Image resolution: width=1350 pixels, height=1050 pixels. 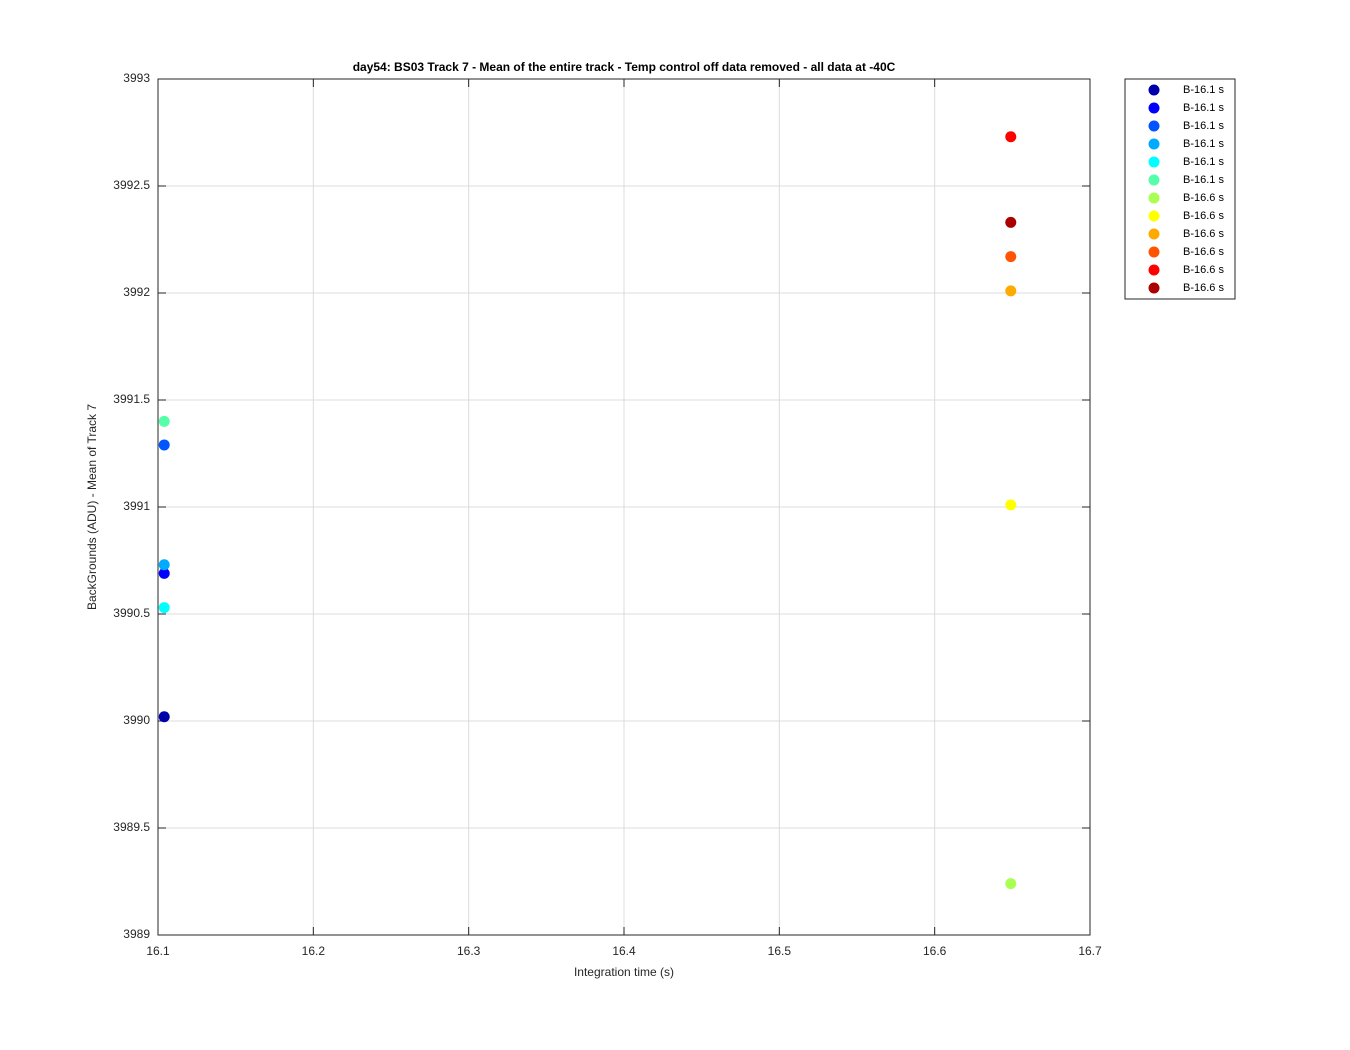 I want to click on y-axis-label: BackGrounds (ADU) - Mean of Track 7, so click(x=92, y=507).